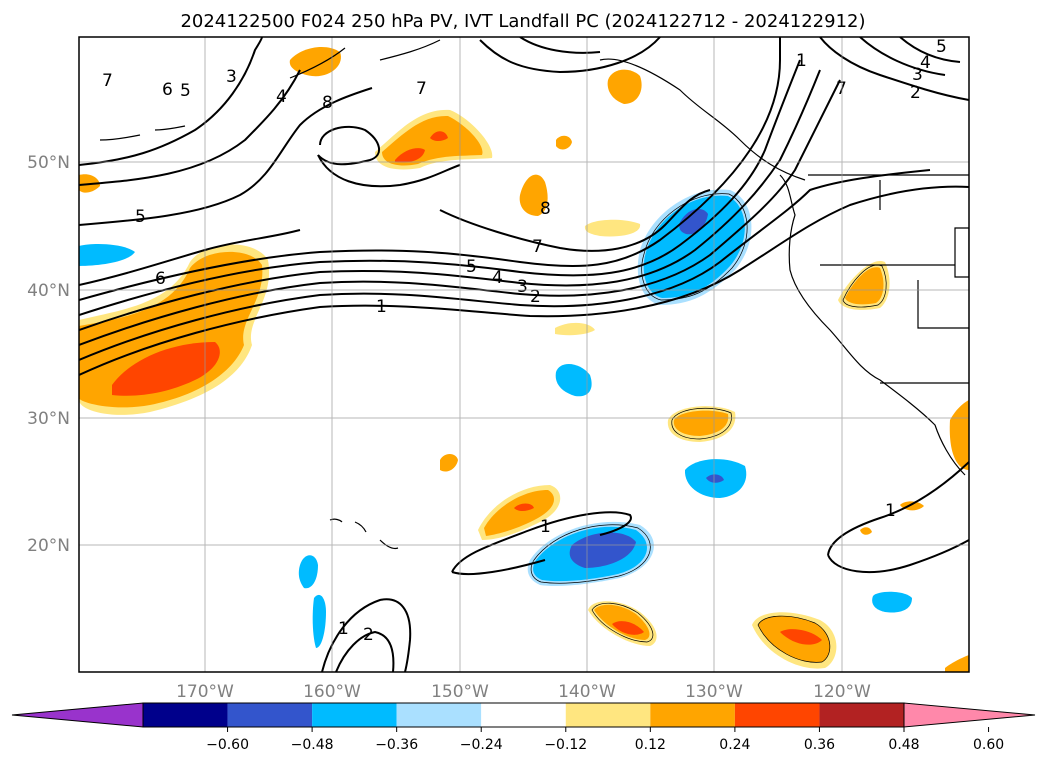 This screenshot has height=765, width=1047. Describe the element at coordinates (48, 546) in the screenshot. I see `lat-label: 20°N` at that location.